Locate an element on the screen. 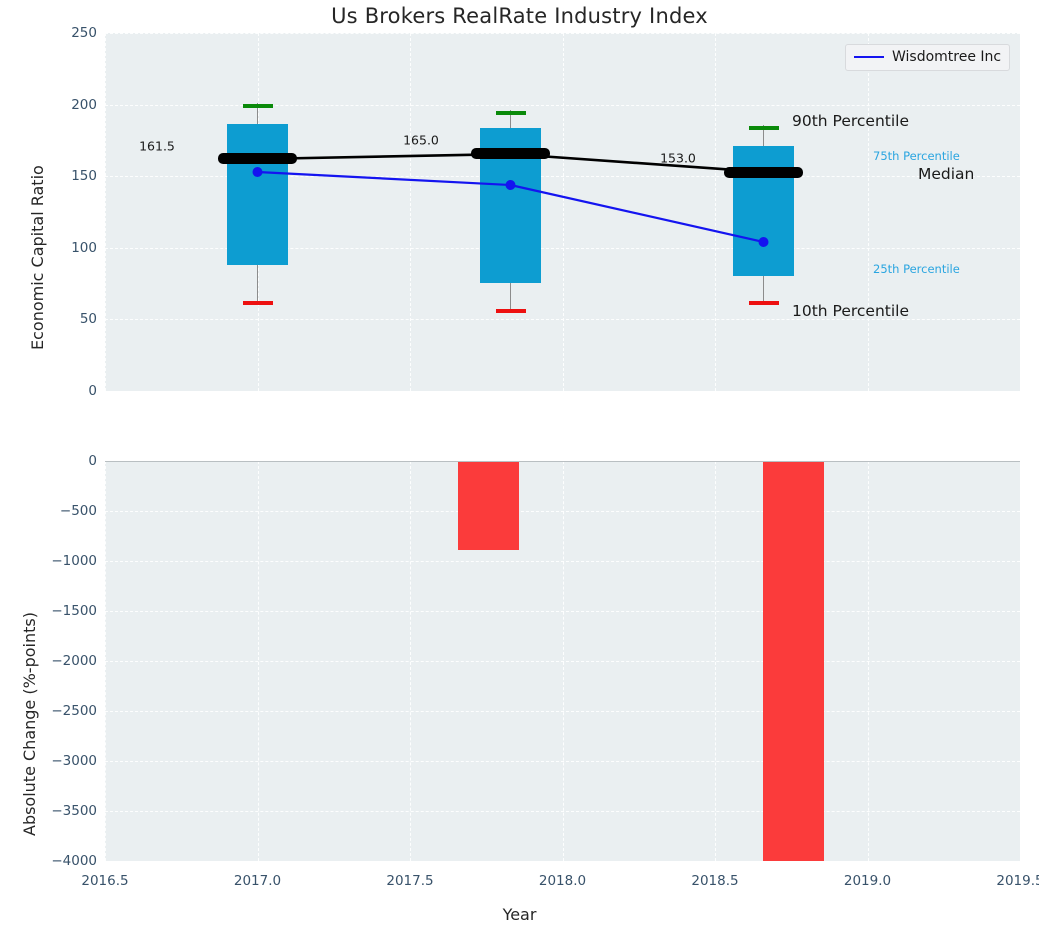  cap-p90-2017 is located at coordinates (257, 106).